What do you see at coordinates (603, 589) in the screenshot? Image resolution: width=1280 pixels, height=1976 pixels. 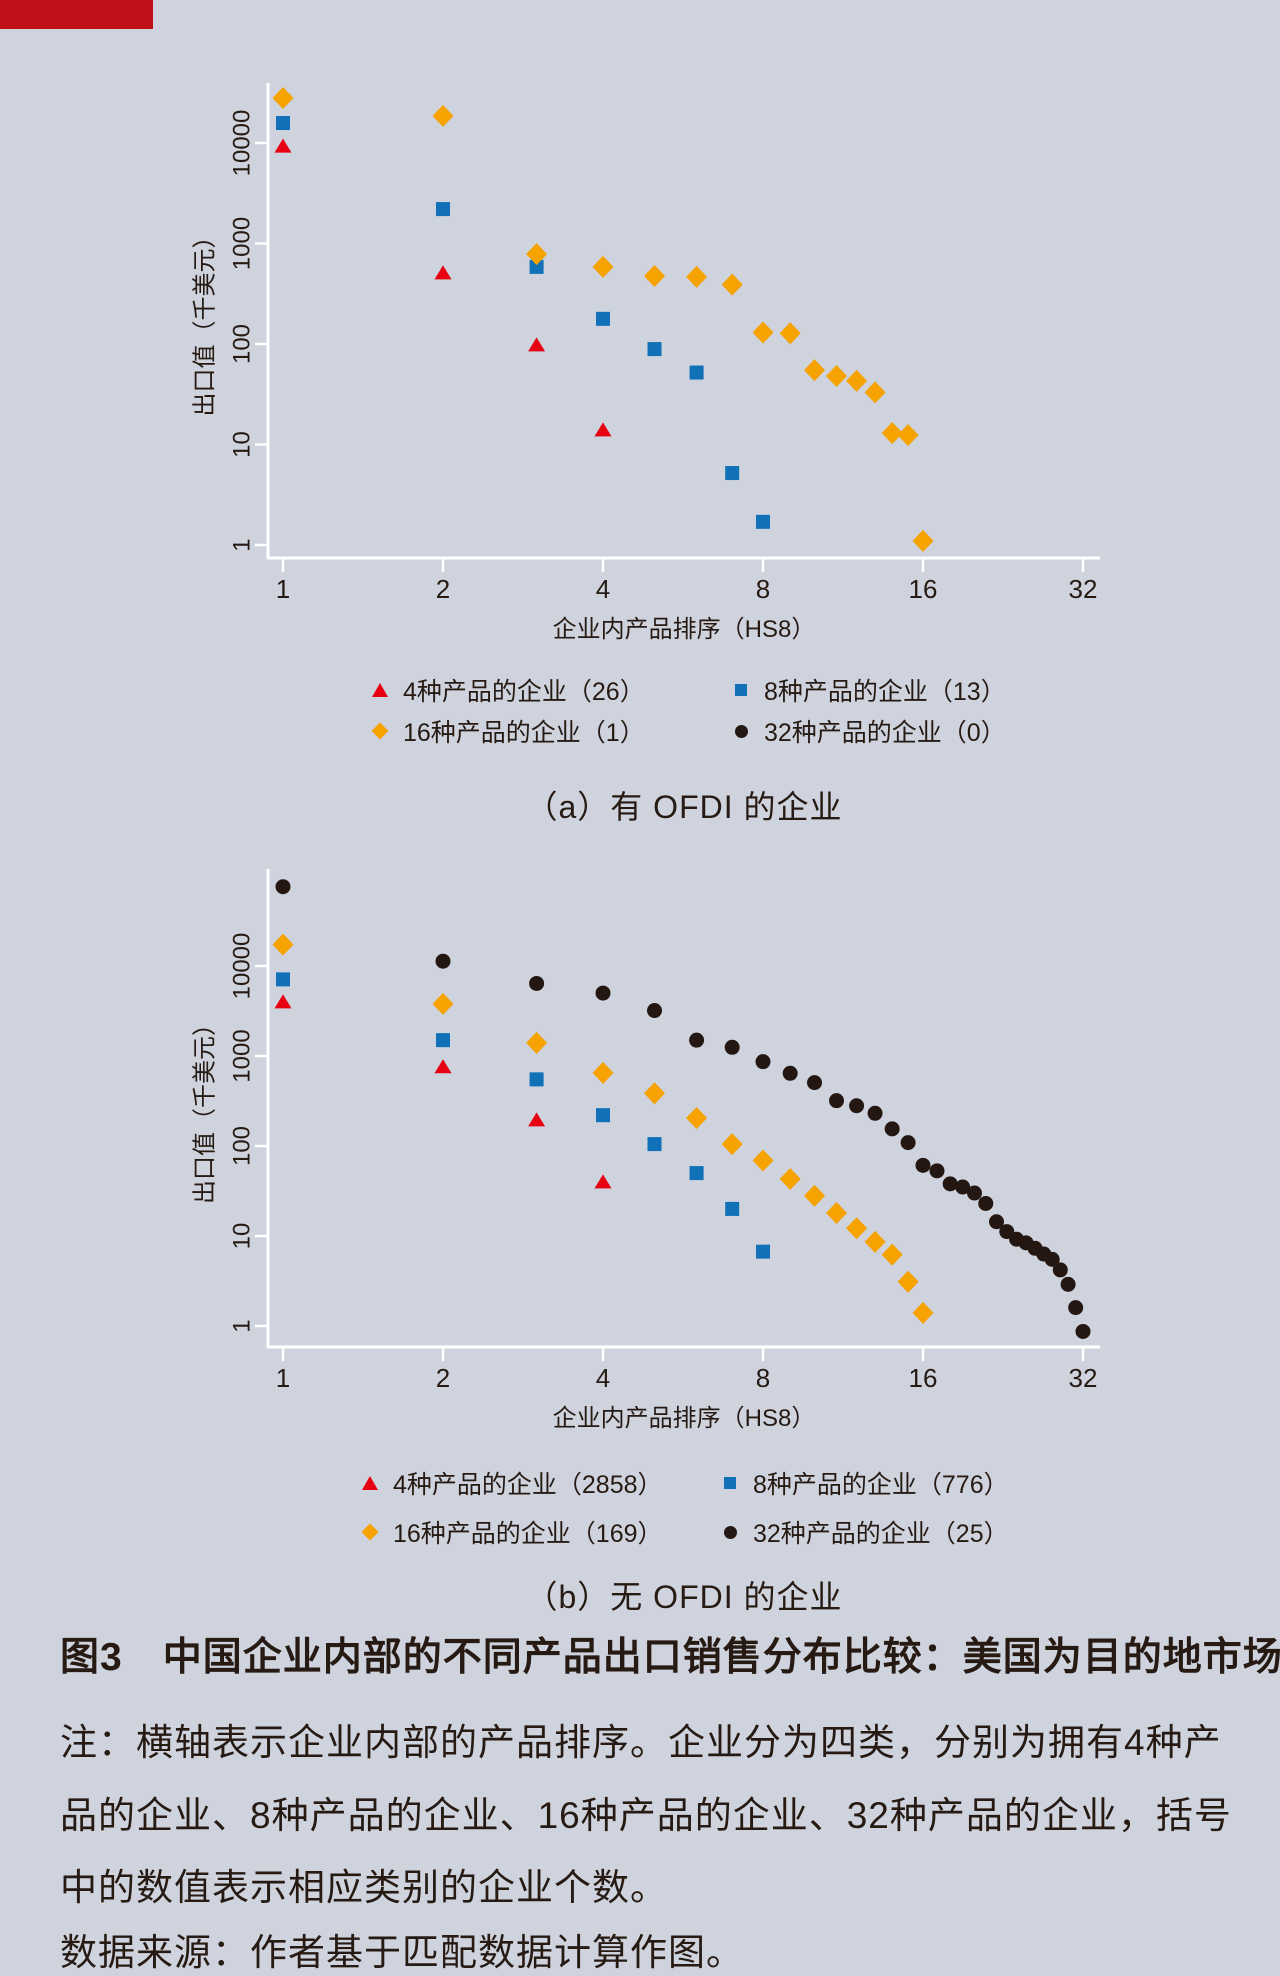 I see `x-tick-label: 4` at bounding box center [603, 589].